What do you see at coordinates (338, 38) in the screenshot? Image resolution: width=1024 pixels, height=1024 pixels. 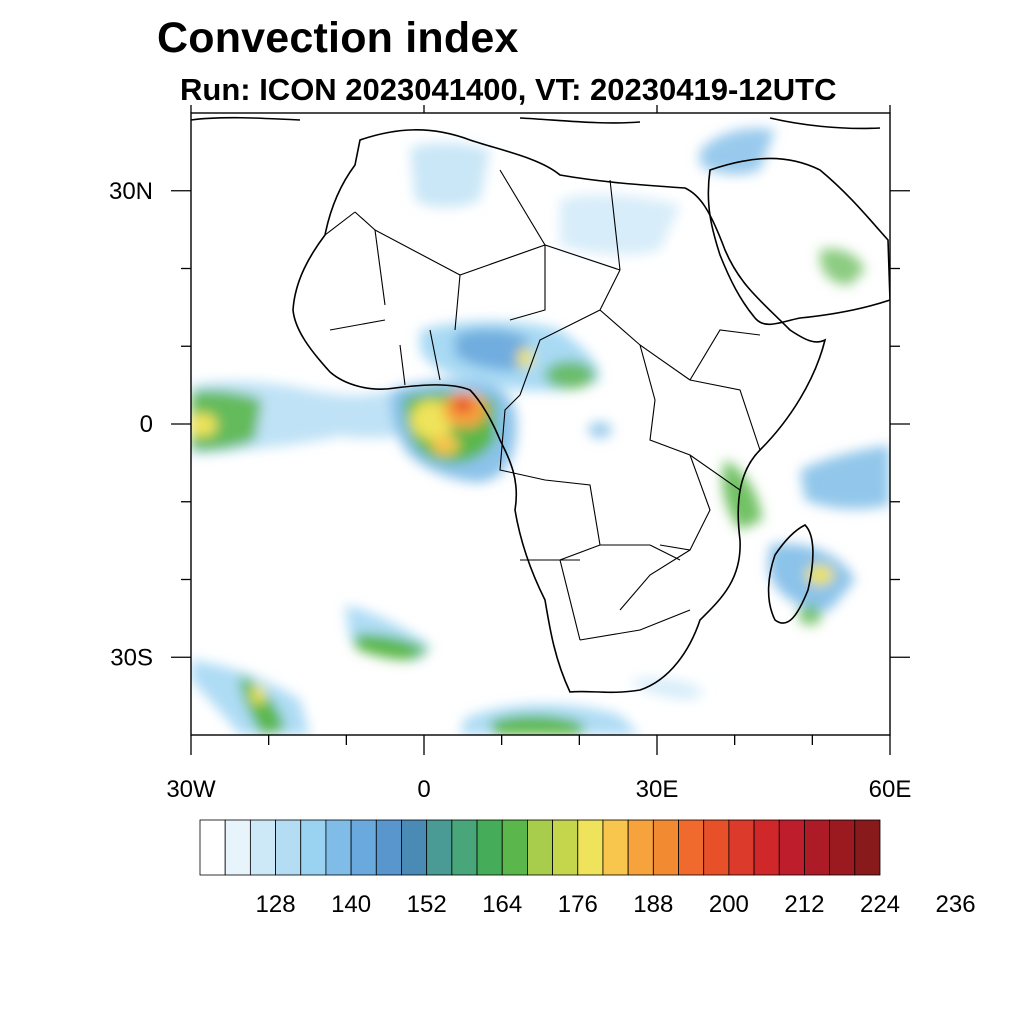 I see `chart-title: Convection index` at bounding box center [338, 38].